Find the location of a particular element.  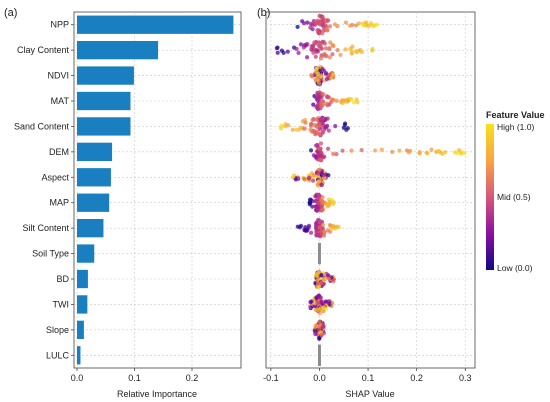

category-label: Sand Content is located at coordinates (42, 126).